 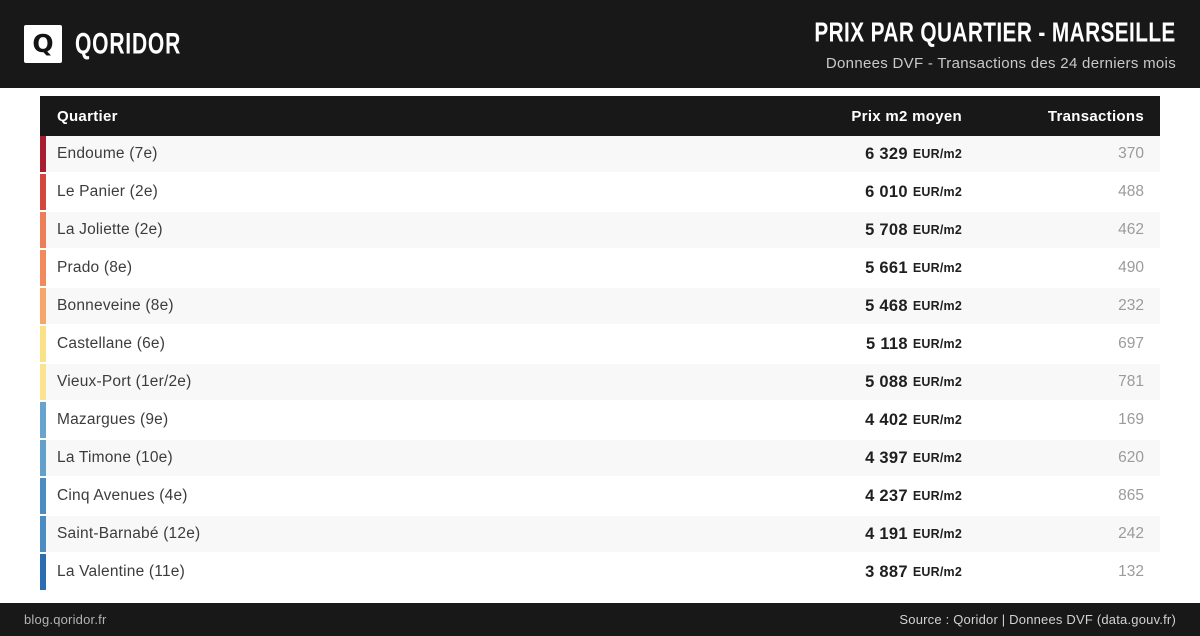 I want to click on quartier-cell: Vieux-Port (1er/2e), so click(x=124, y=381).